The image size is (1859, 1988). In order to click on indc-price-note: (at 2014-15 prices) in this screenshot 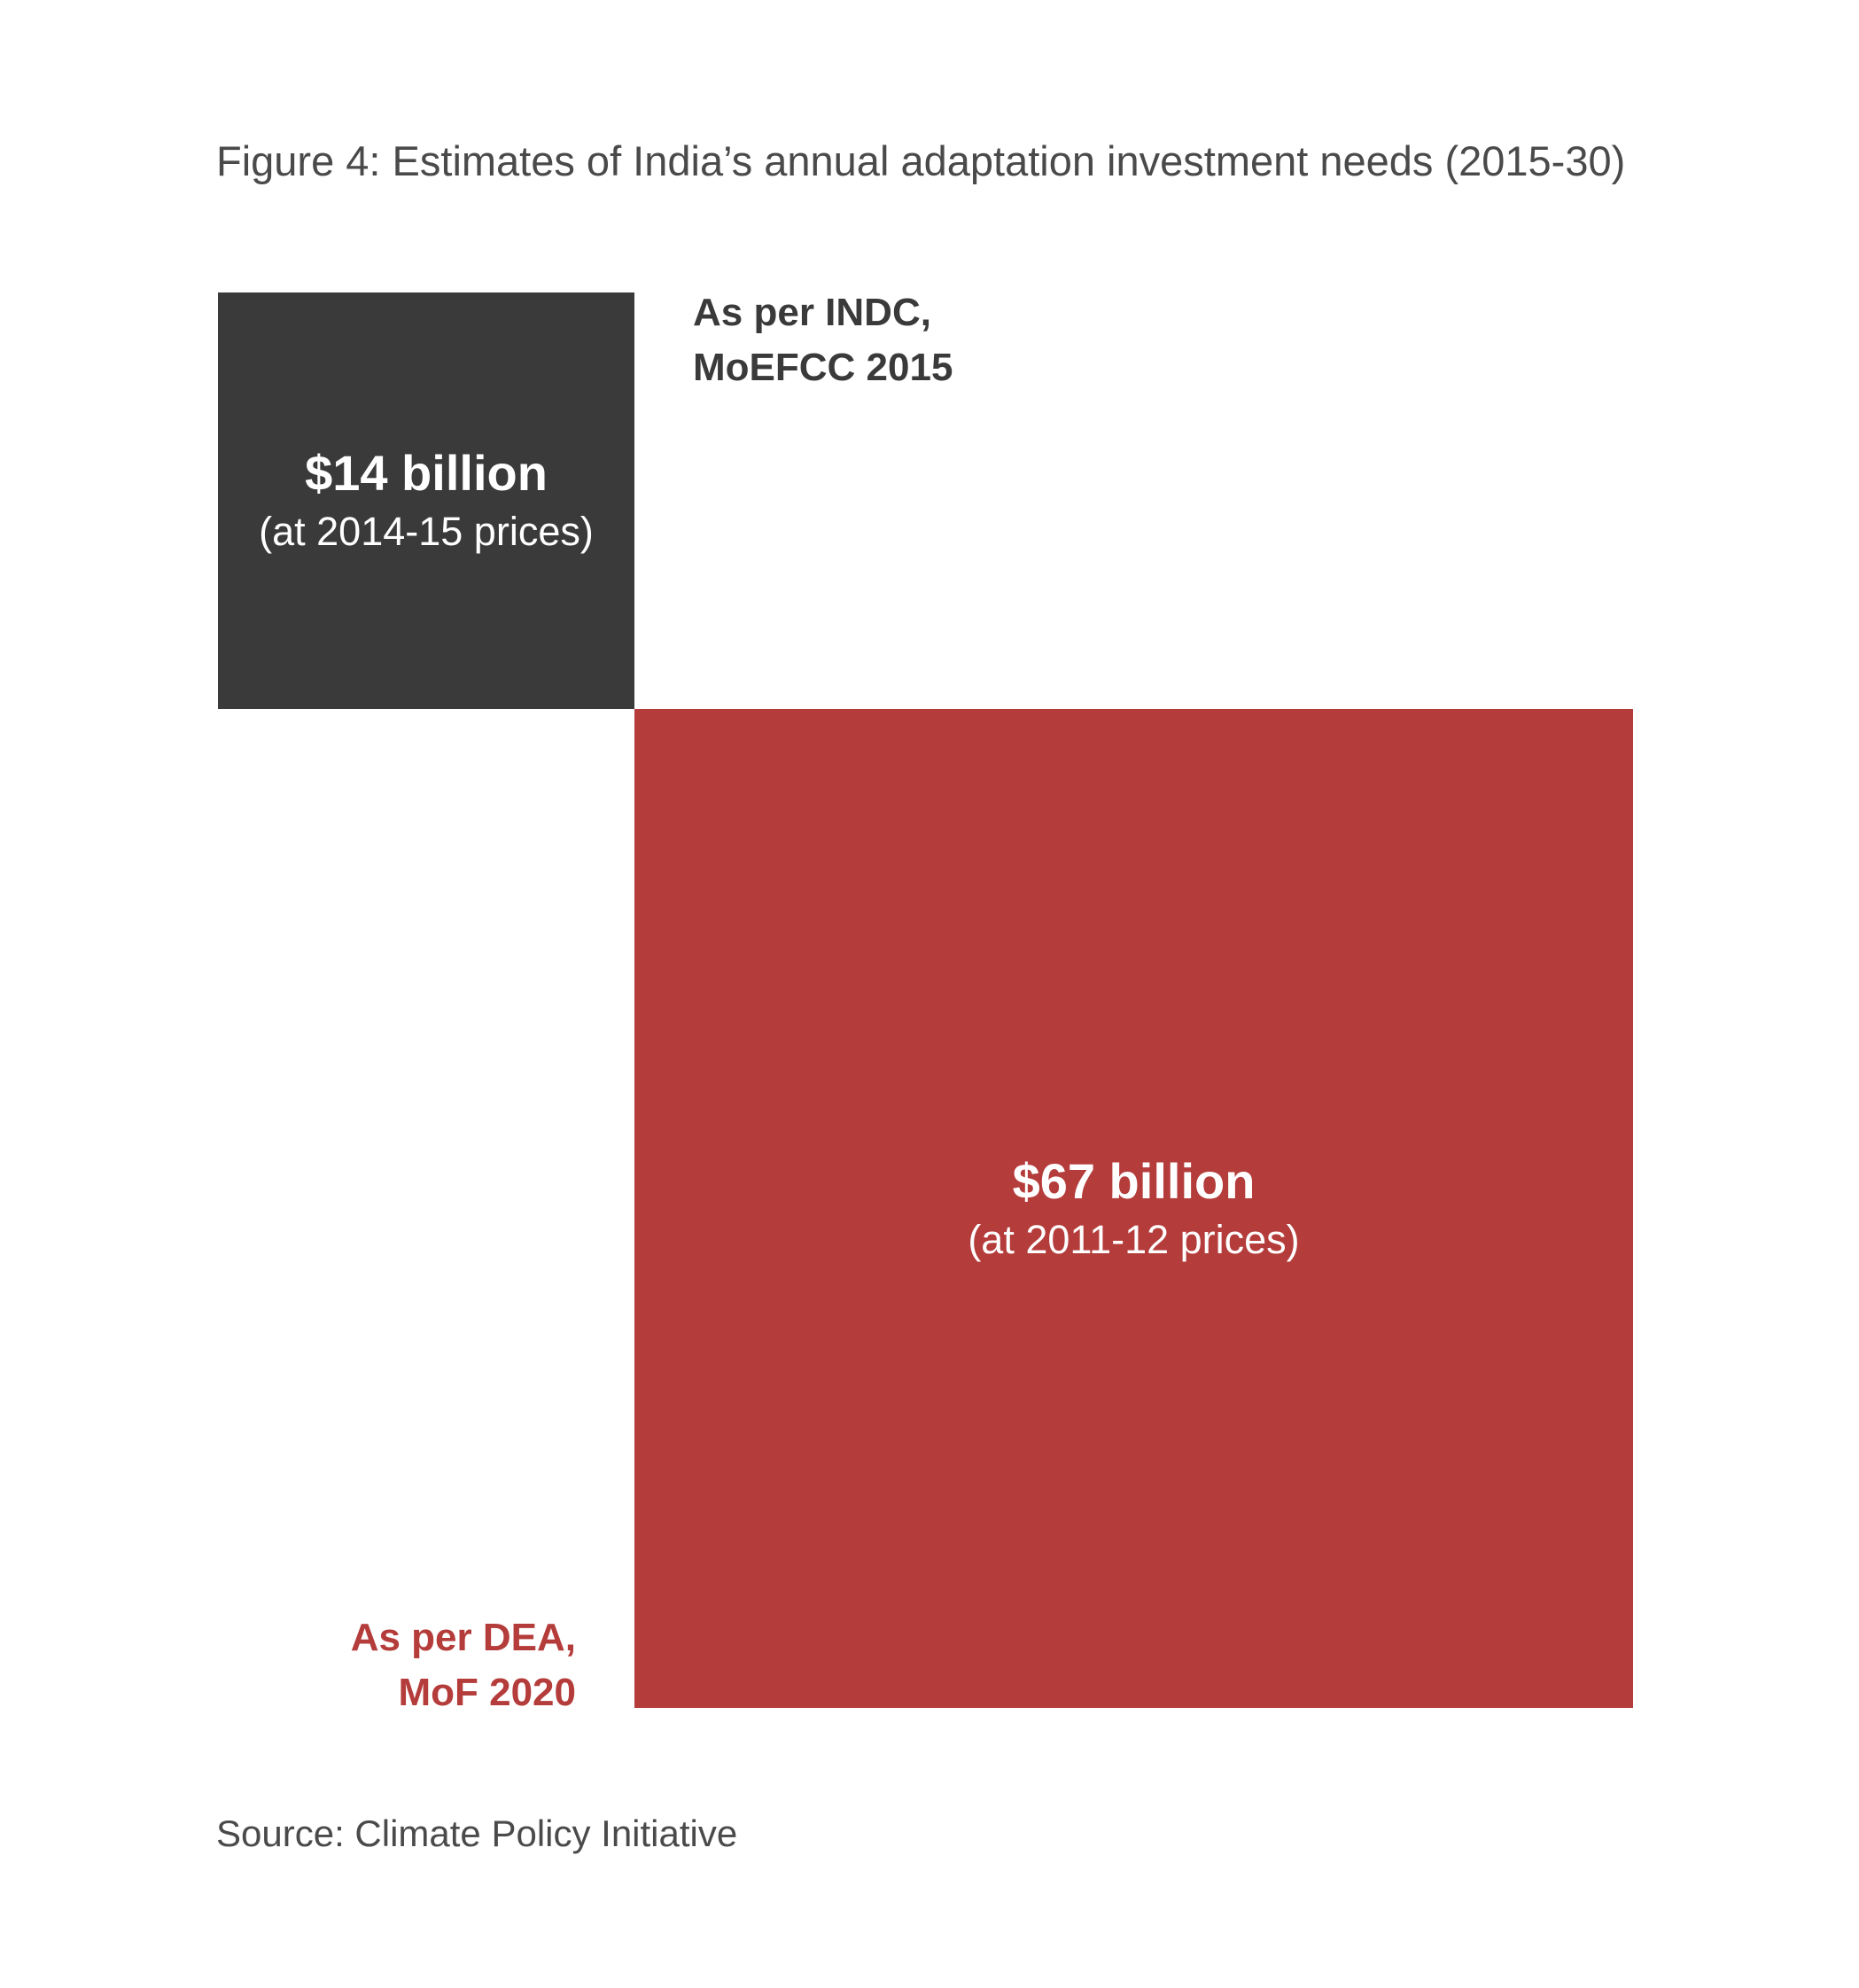, I will do `click(426, 532)`.